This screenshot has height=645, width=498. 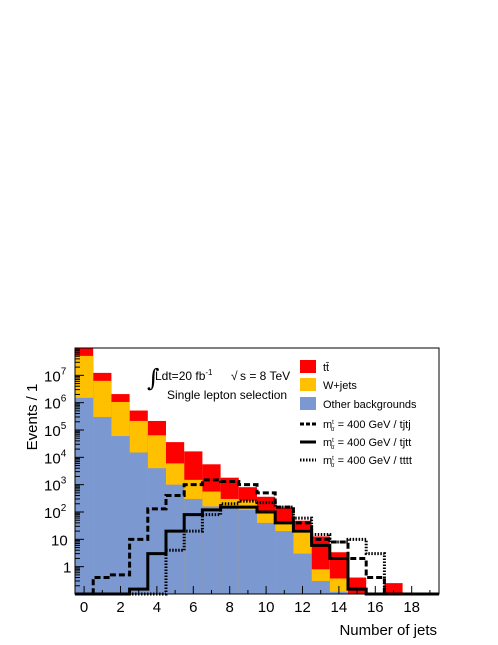 I want to click on y-tick-label: 10⁵, so click(x=55, y=430).